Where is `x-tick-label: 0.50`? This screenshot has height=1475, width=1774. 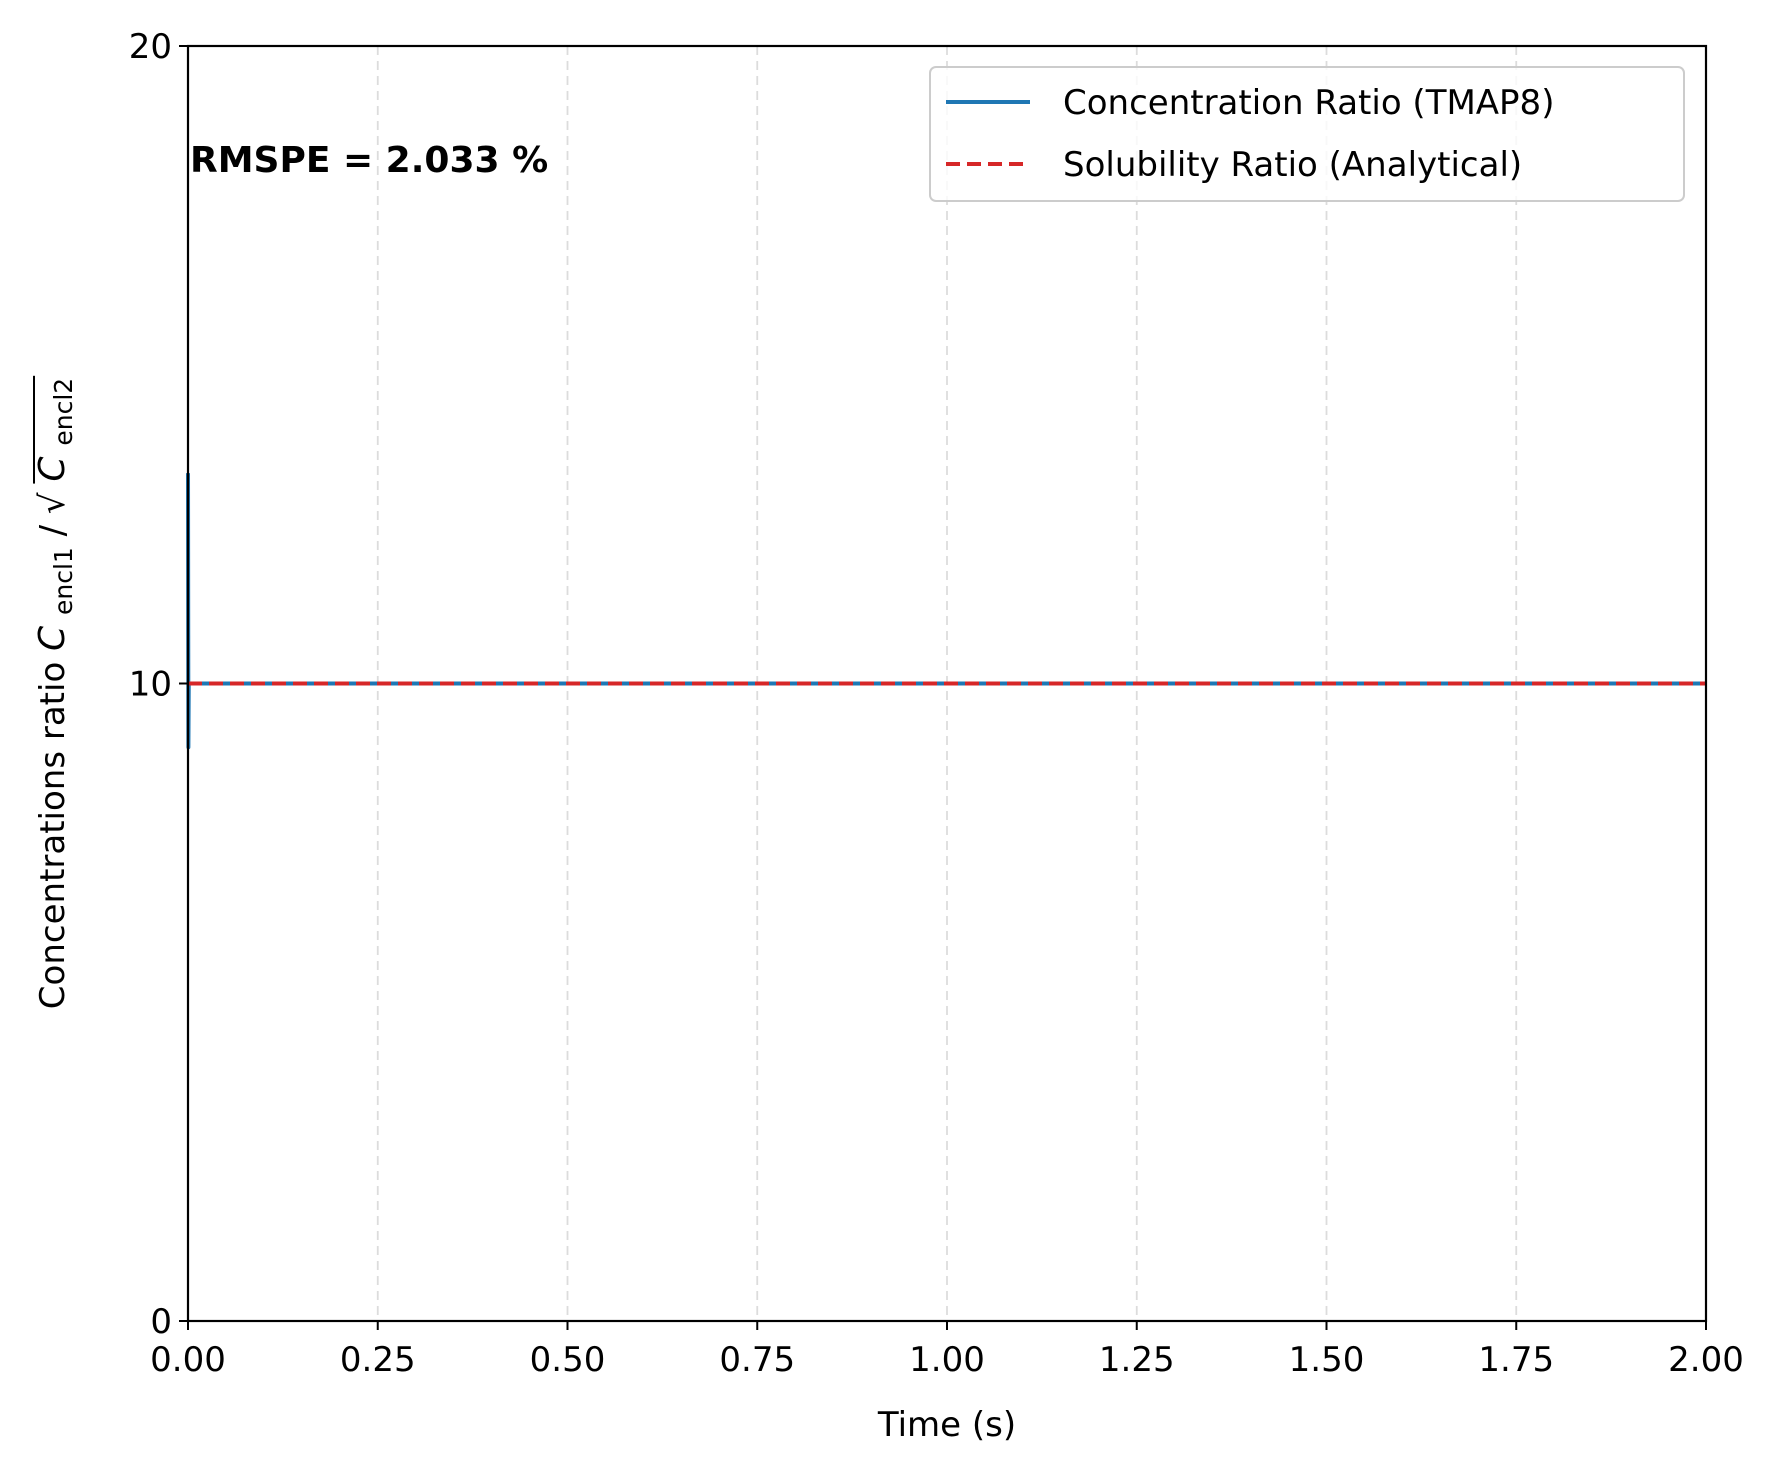 x-tick-label: 0.50 is located at coordinates (568, 1360).